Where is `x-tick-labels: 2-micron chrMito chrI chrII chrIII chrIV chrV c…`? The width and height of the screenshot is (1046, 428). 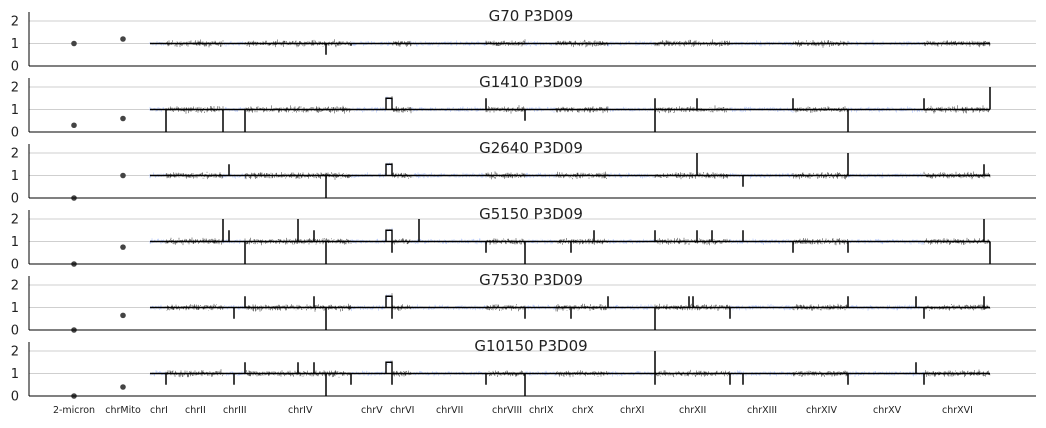 x-tick-labels: 2-micron chrMito chrI chrII chrIII chrIV chrV c… is located at coordinates (513, 410).